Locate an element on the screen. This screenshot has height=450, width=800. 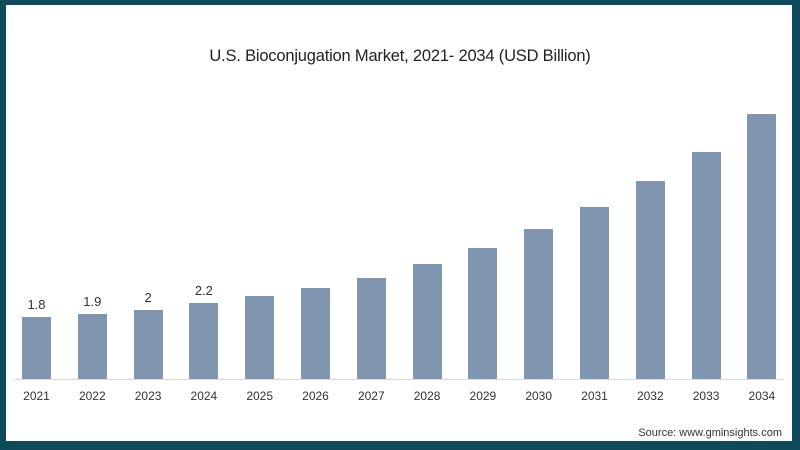
bar-2032 is located at coordinates (650, 280).